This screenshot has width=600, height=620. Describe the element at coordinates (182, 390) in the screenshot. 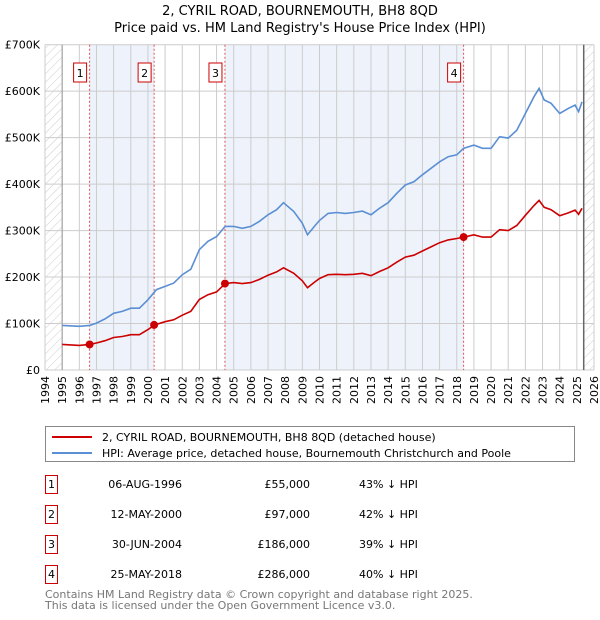

I see `x-tick-label: 2002` at that location.